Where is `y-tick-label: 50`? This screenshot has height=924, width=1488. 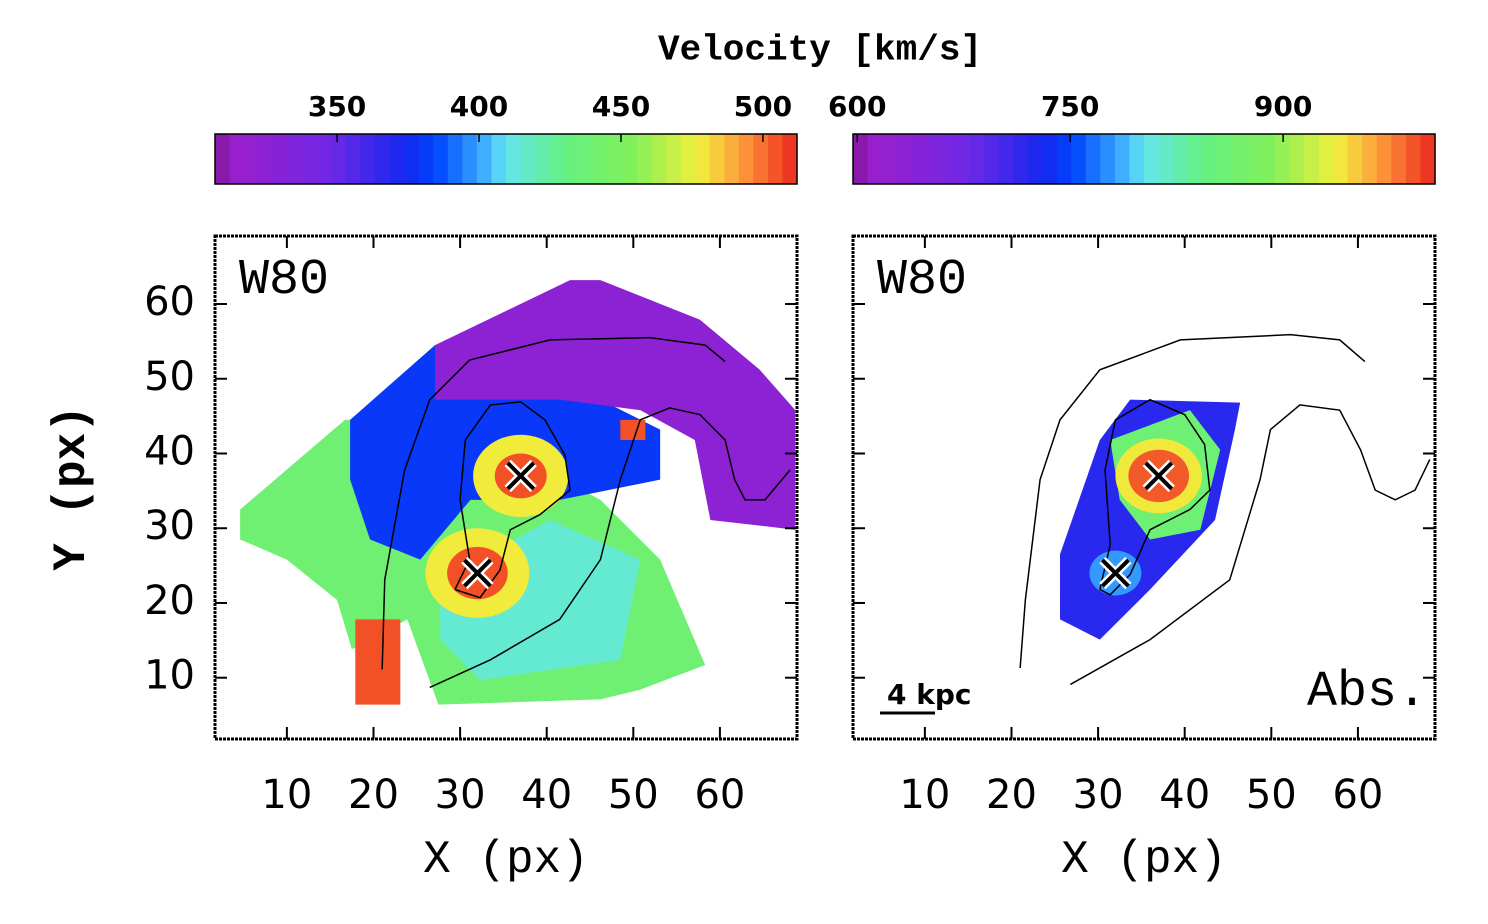 y-tick-label: 50 is located at coordinates (169, 377).